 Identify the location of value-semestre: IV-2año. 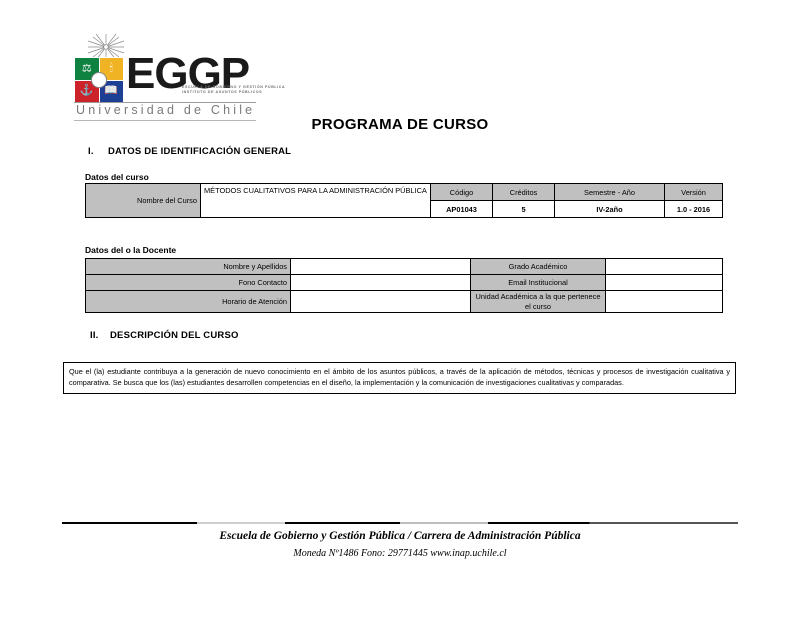
(609, 209).